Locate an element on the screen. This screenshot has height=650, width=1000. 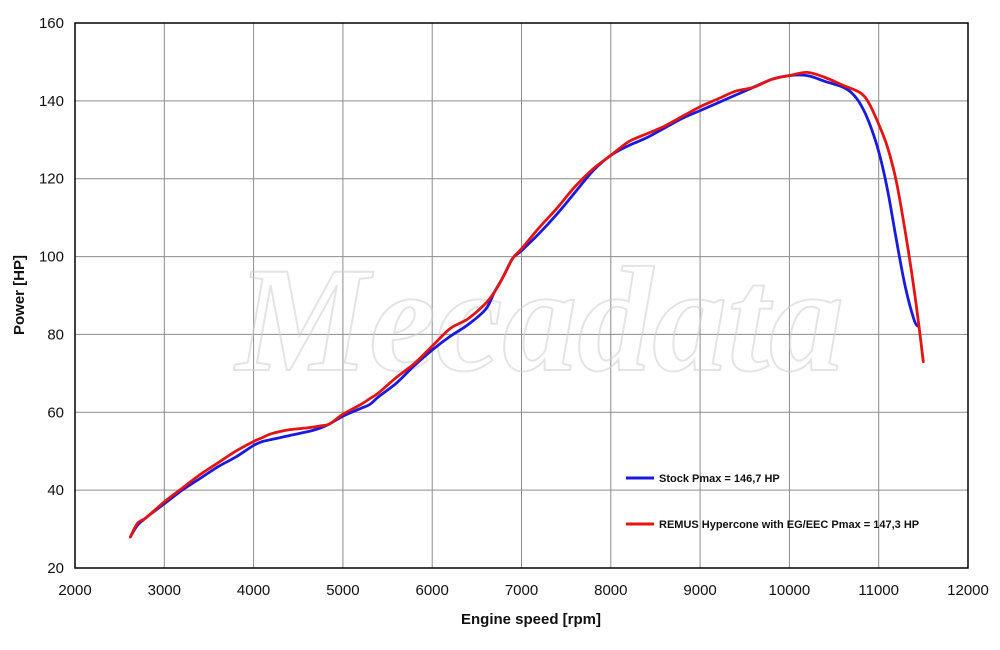
x-tick-label: 12000 is located at coordinates (968, 590).